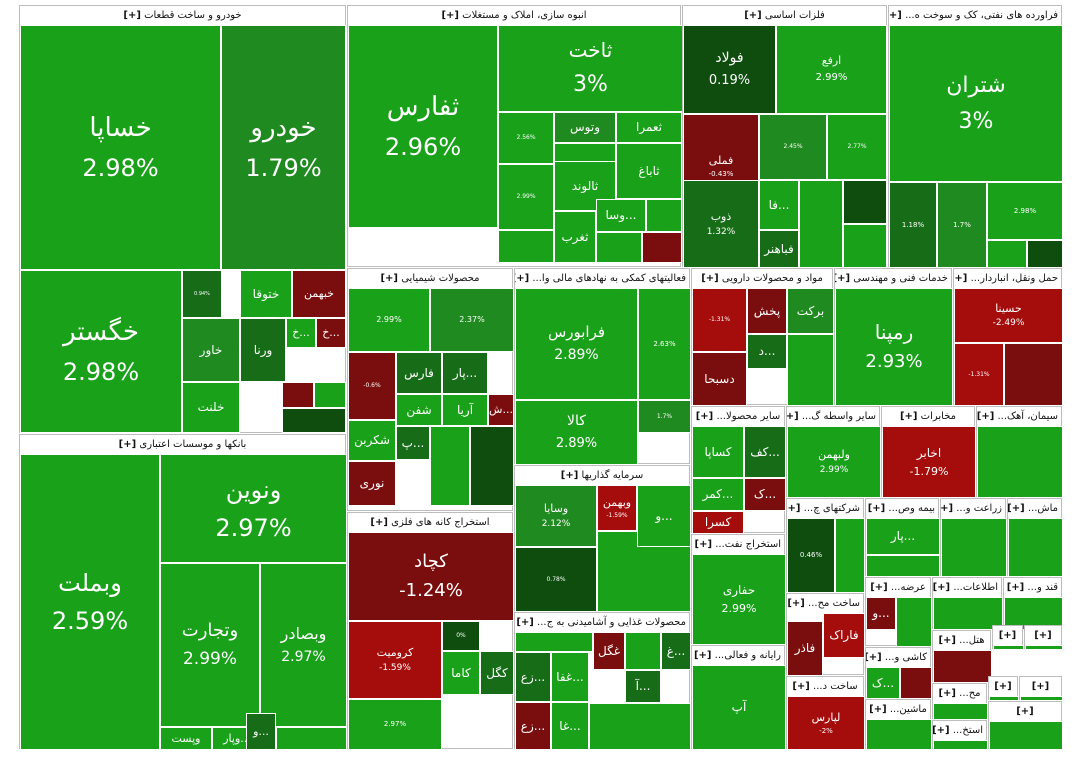 Image resolution: width=1079 pixels, height=775 pixels. Describe the element at coordinates (718, 522) in the screenshot. I see `stock-tile: کسرا` at that location.